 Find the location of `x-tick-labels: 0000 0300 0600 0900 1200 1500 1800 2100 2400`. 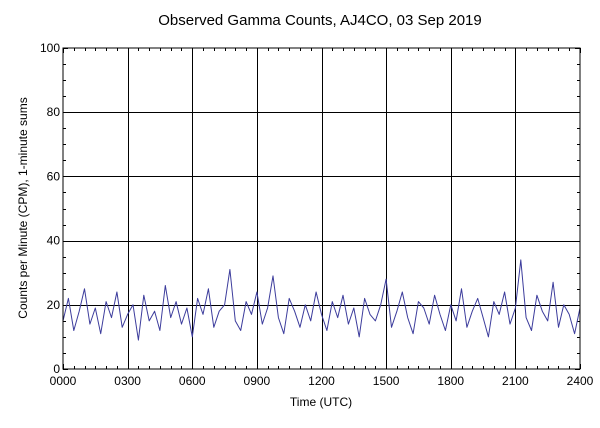

x-tick-labels: 0000 0300 0600 0900 1200 1500 1800 2100 2400 is located at coordinates (322, 381).